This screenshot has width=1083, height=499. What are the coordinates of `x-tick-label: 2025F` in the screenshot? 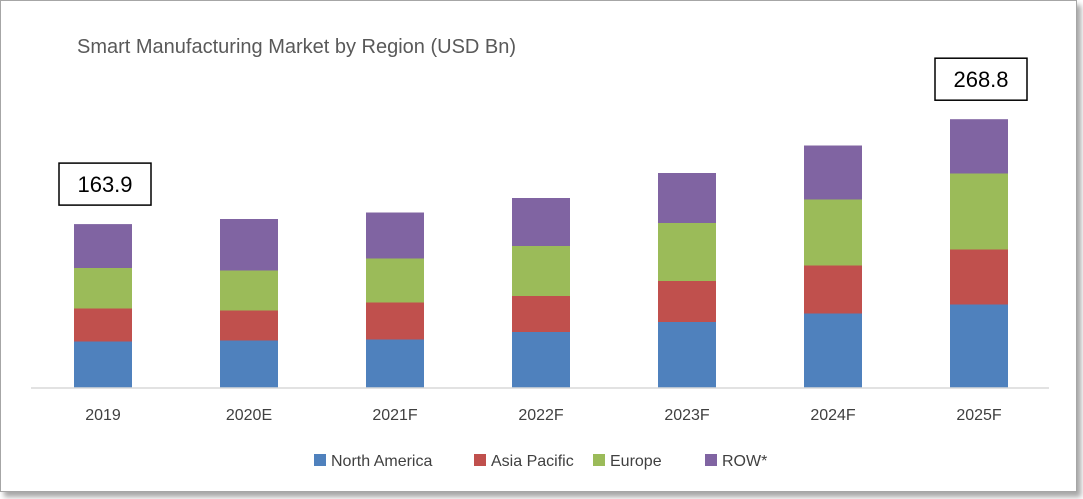 It's located at (979, 415).